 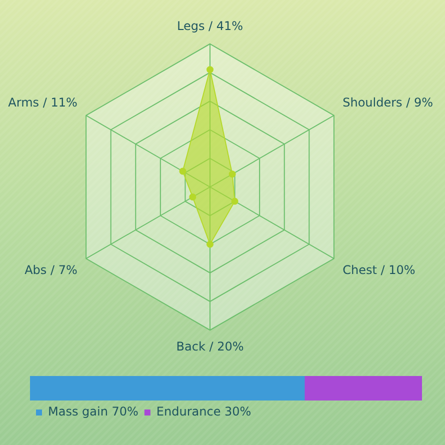 I want to click on legend-label: Endurance 30%, so click(x=204, y=411).